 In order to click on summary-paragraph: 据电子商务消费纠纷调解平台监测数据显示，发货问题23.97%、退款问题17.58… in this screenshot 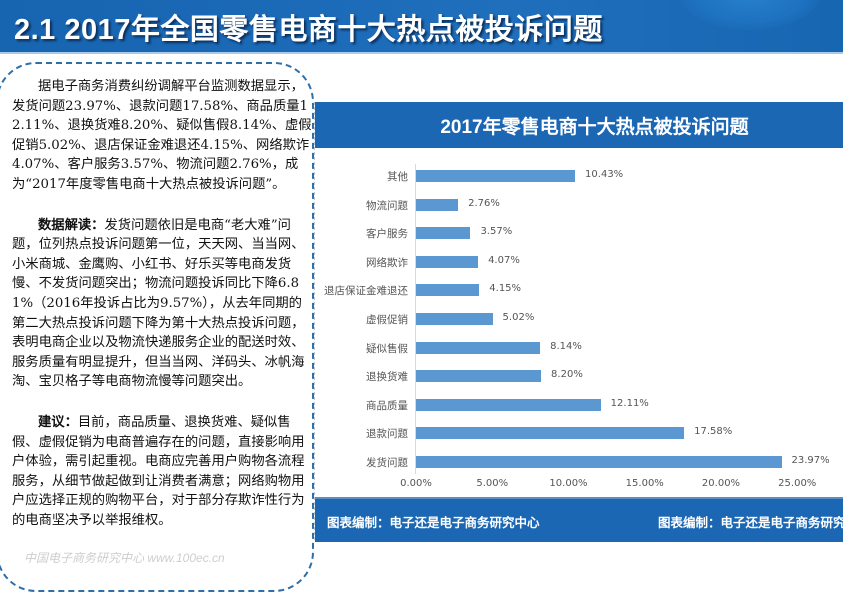, I will do `click(162, 135)`.